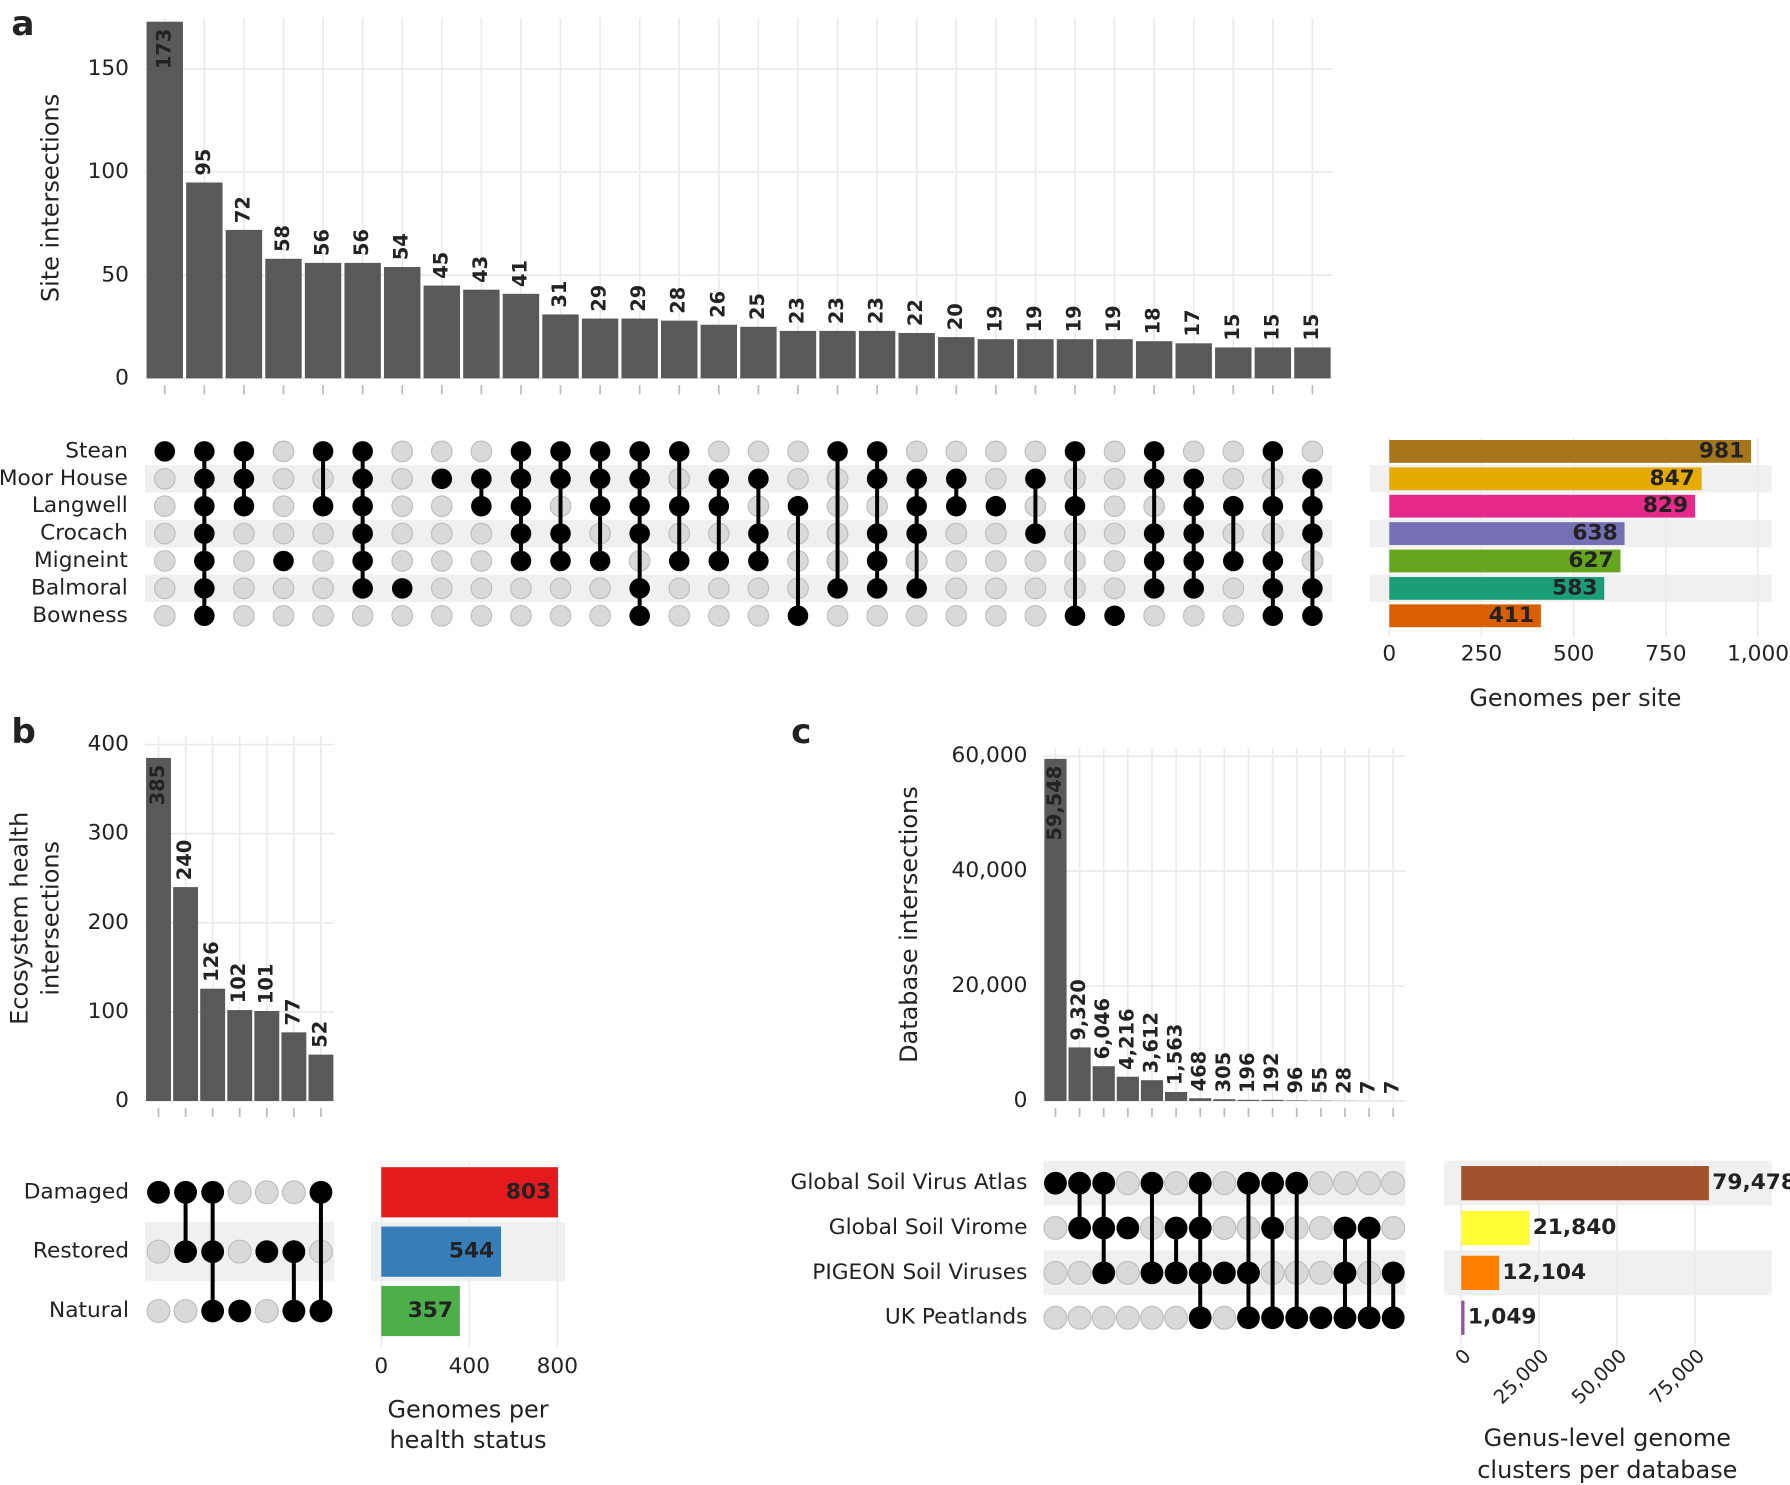 The width and height of the screenshot is (1790, 1485). What do you see at coordinates (955, 316) in the screenshot?
I see `bar-value-label: 20` at bounding box center [955, 316].